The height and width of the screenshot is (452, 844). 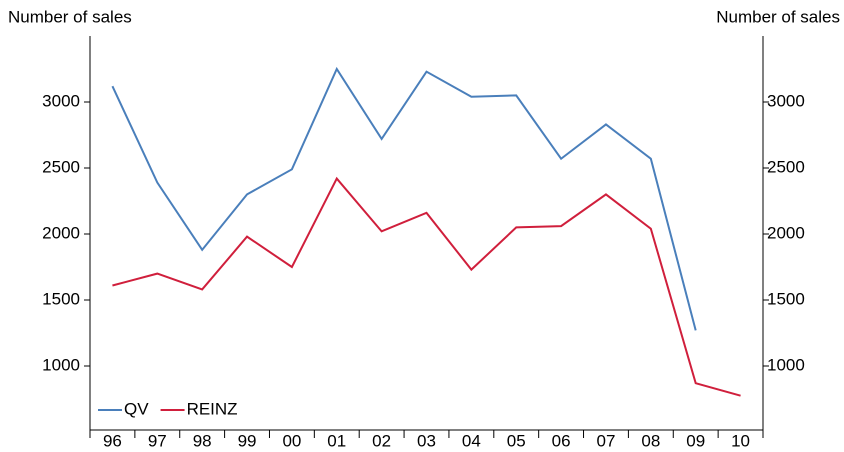 What do you see at coordinates (157, 440) in the screenshot?
I see `x-tick-label: 97` at bounding box center [157, 440].